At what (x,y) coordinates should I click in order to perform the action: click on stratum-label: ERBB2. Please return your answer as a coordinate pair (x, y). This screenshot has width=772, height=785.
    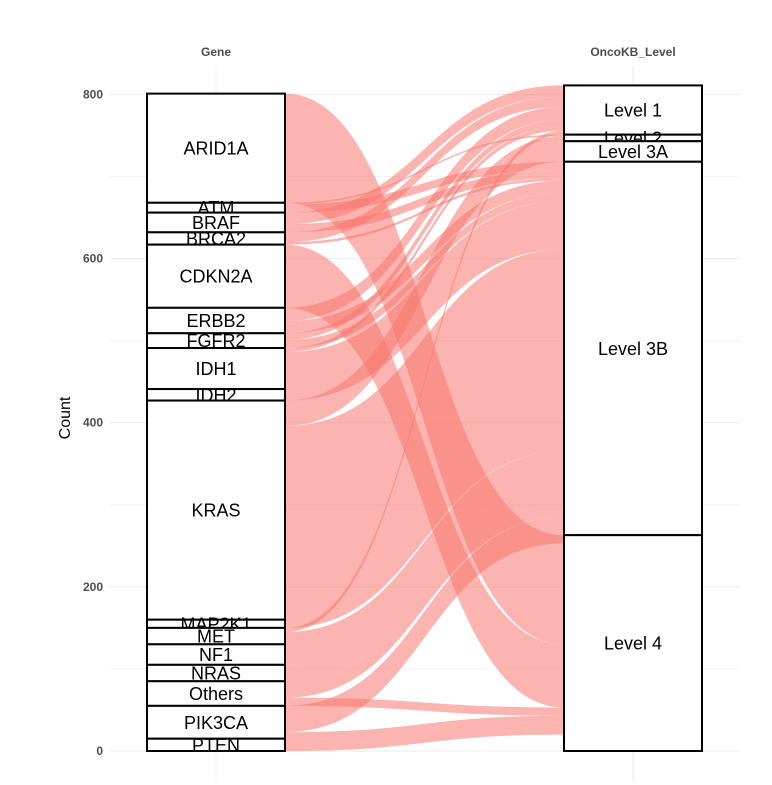
    Looking at the image, I should click on (215, 321).